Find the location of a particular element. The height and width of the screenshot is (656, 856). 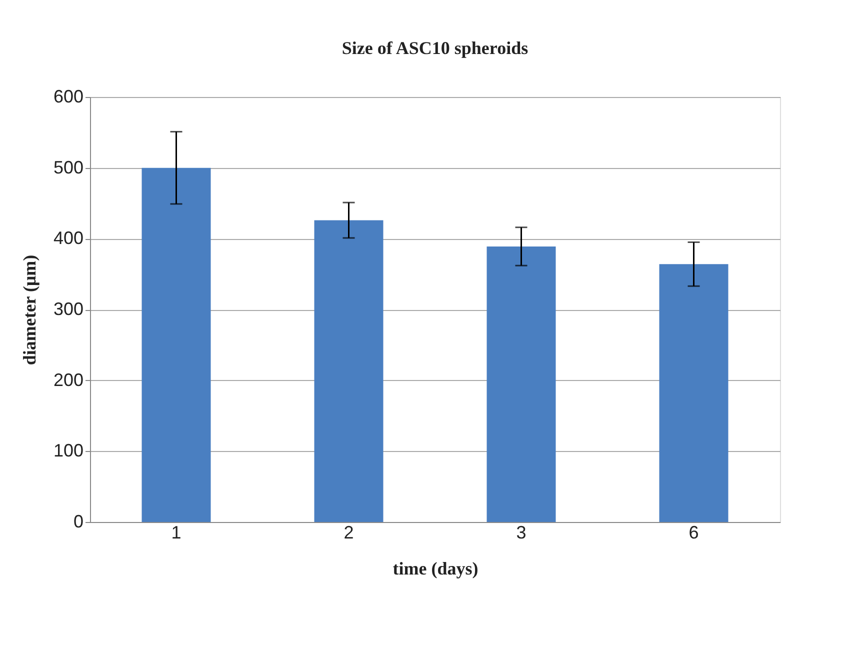

x-tick-label: 3 is located at coordinates (521, 532).